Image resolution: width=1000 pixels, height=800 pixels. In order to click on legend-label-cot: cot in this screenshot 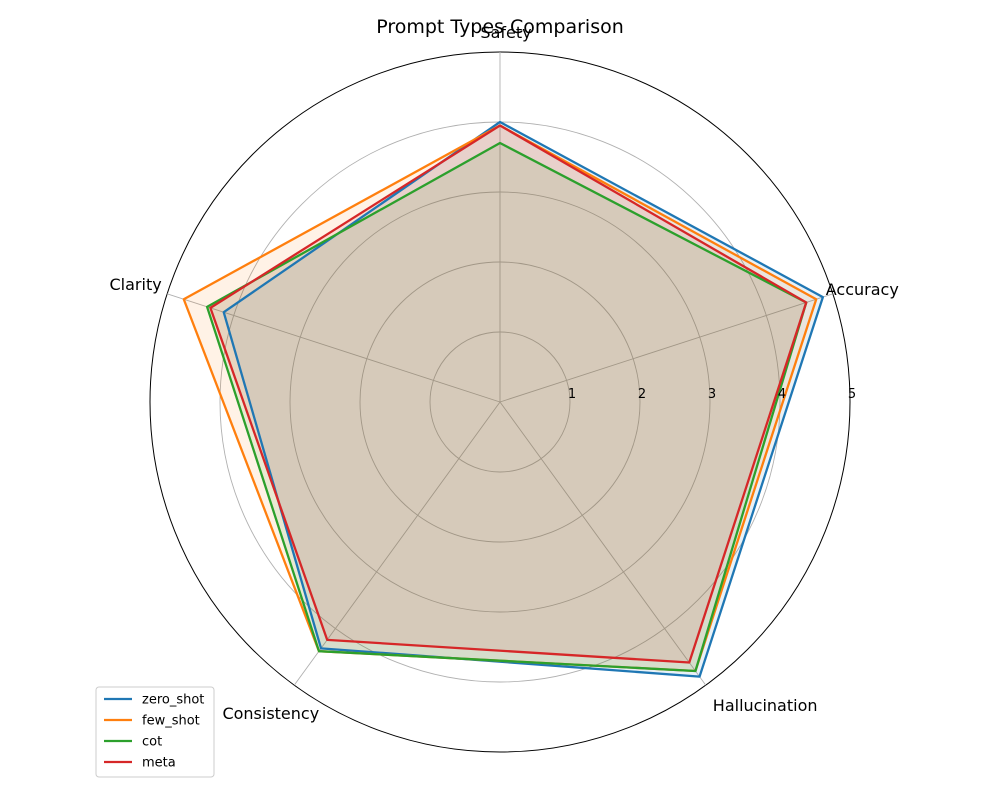, I will do `click(152, 742)`.